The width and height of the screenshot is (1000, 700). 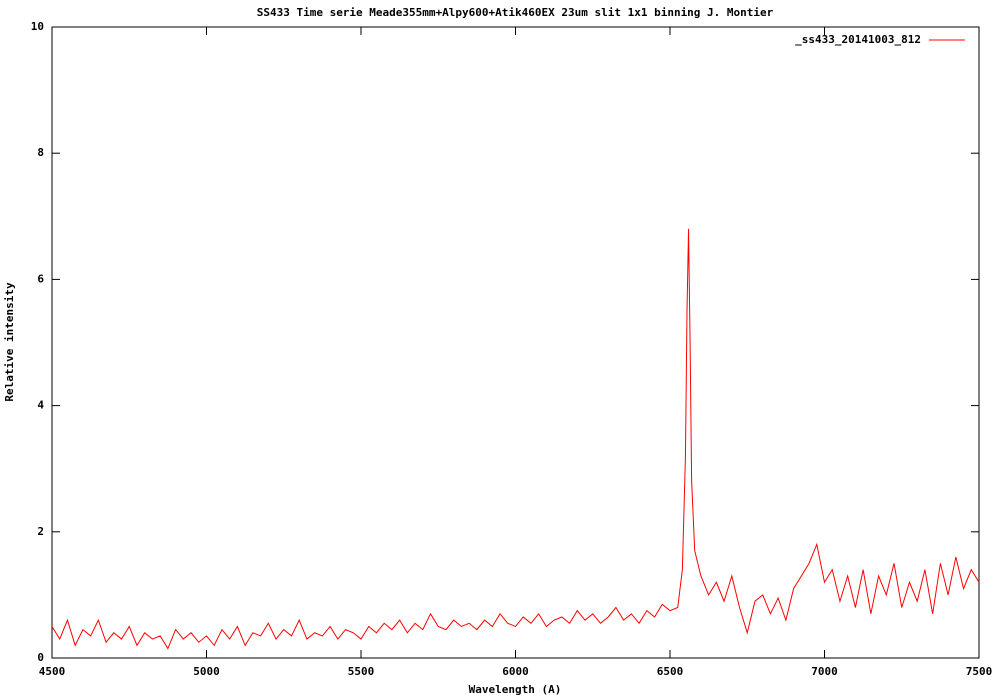 What do you see at coordinates (40, 657) in the screenshot?
I see `y-tick-label: 0` at bounding box center [40, 657].